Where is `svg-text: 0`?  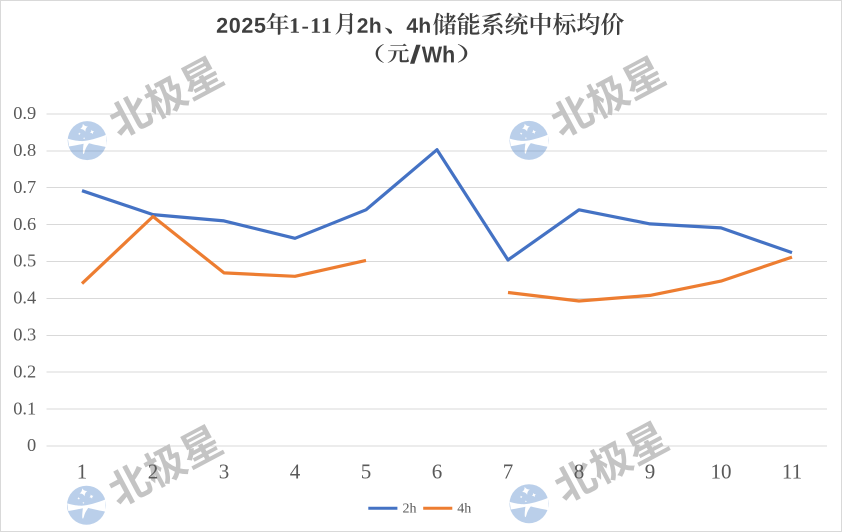 svg-text: 0 is located at coordinates (31, 445).